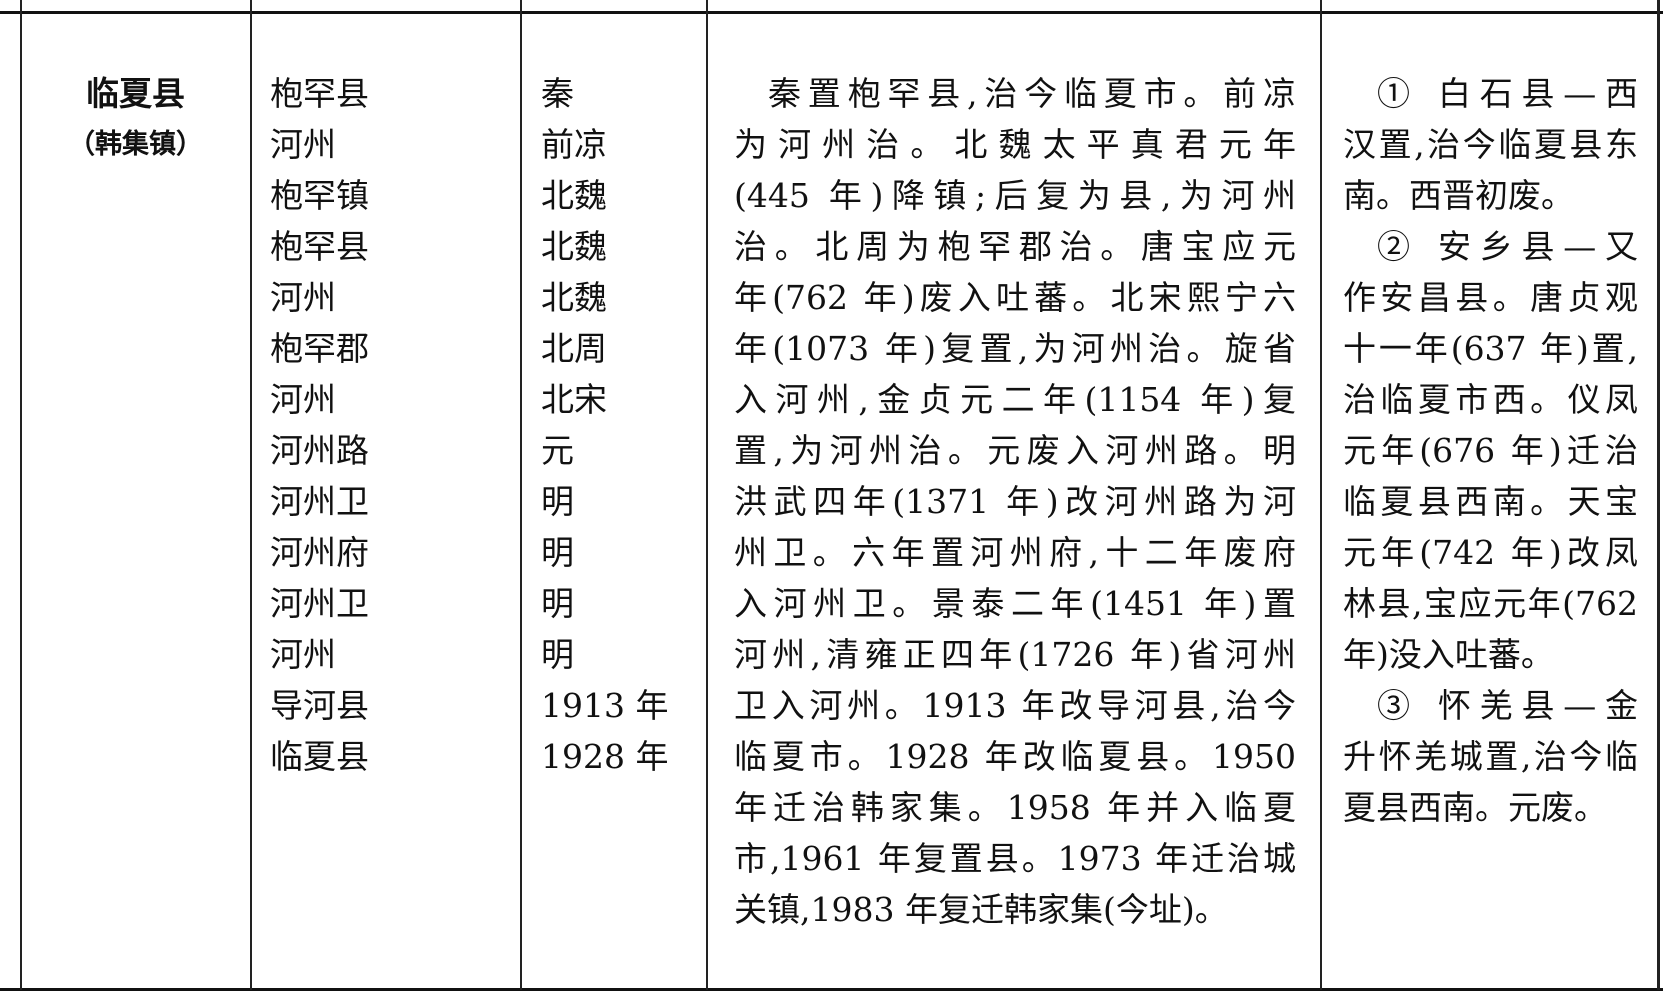 The height and width of the screenshot is (1000, 1663). Describe the element at coordinates (1448, 654) in the screenshot. I see `note-text-line: 年)没入吐蕃。` at that location.